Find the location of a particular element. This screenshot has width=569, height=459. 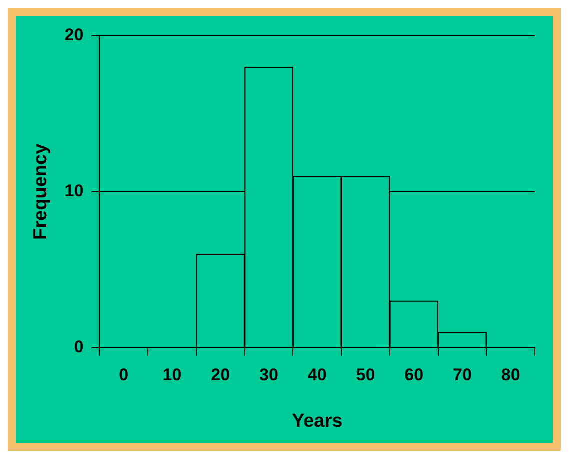

x-tick-label: 70 is located at coordinates (462, 375).